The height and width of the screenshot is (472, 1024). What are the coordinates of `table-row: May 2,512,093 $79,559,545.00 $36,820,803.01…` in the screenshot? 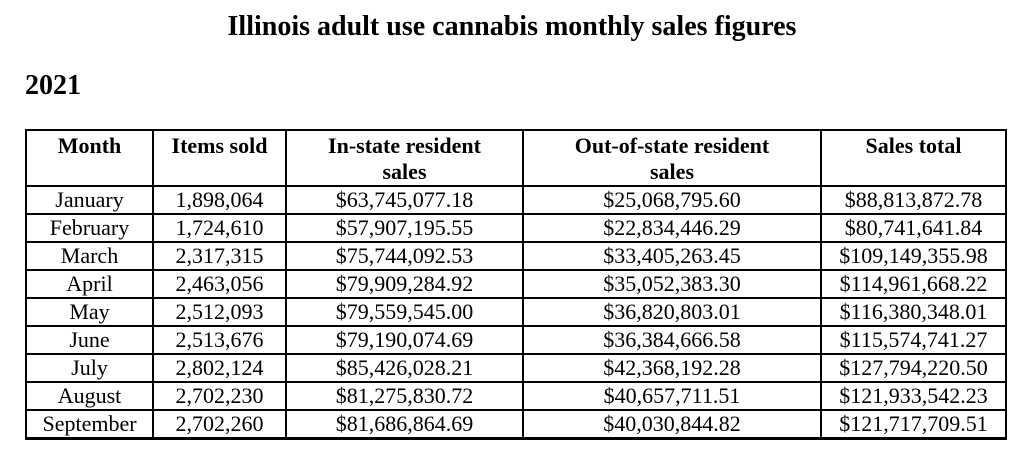 It's located at (516, 312).